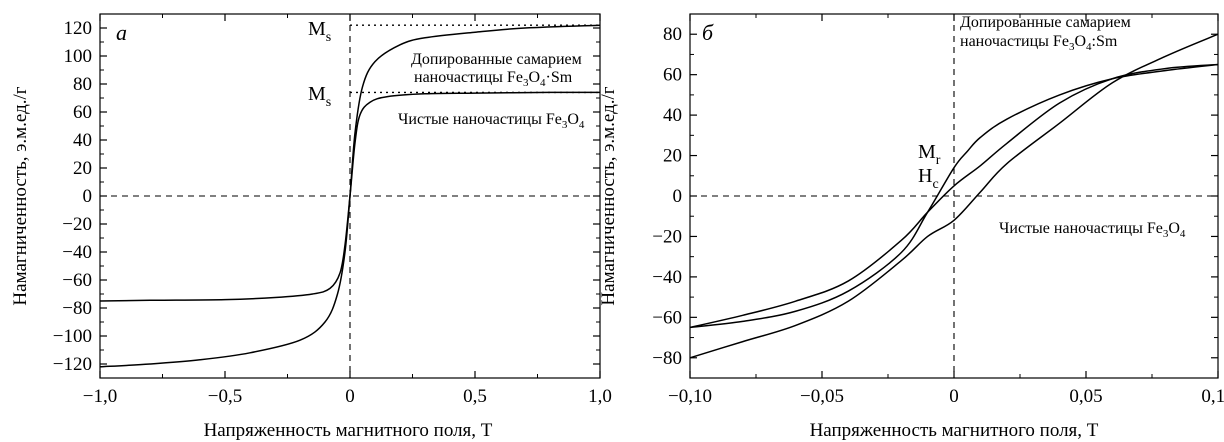 The width and height of the screenshot is (1224, 442). I want to click on panel-a-xlabel: Напряженность магнитного поля, Т, so click(348, 430).